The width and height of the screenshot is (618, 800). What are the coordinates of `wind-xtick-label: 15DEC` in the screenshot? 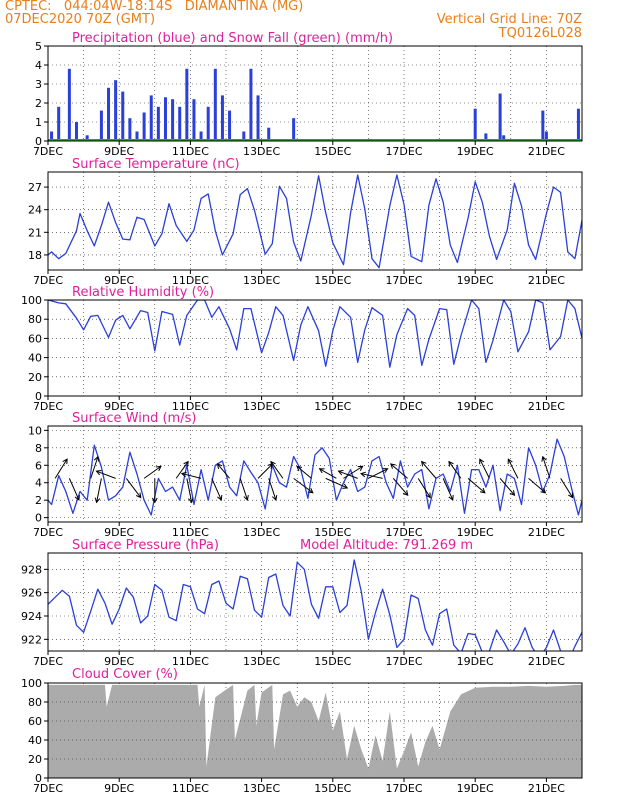 It's located at (332, 532).